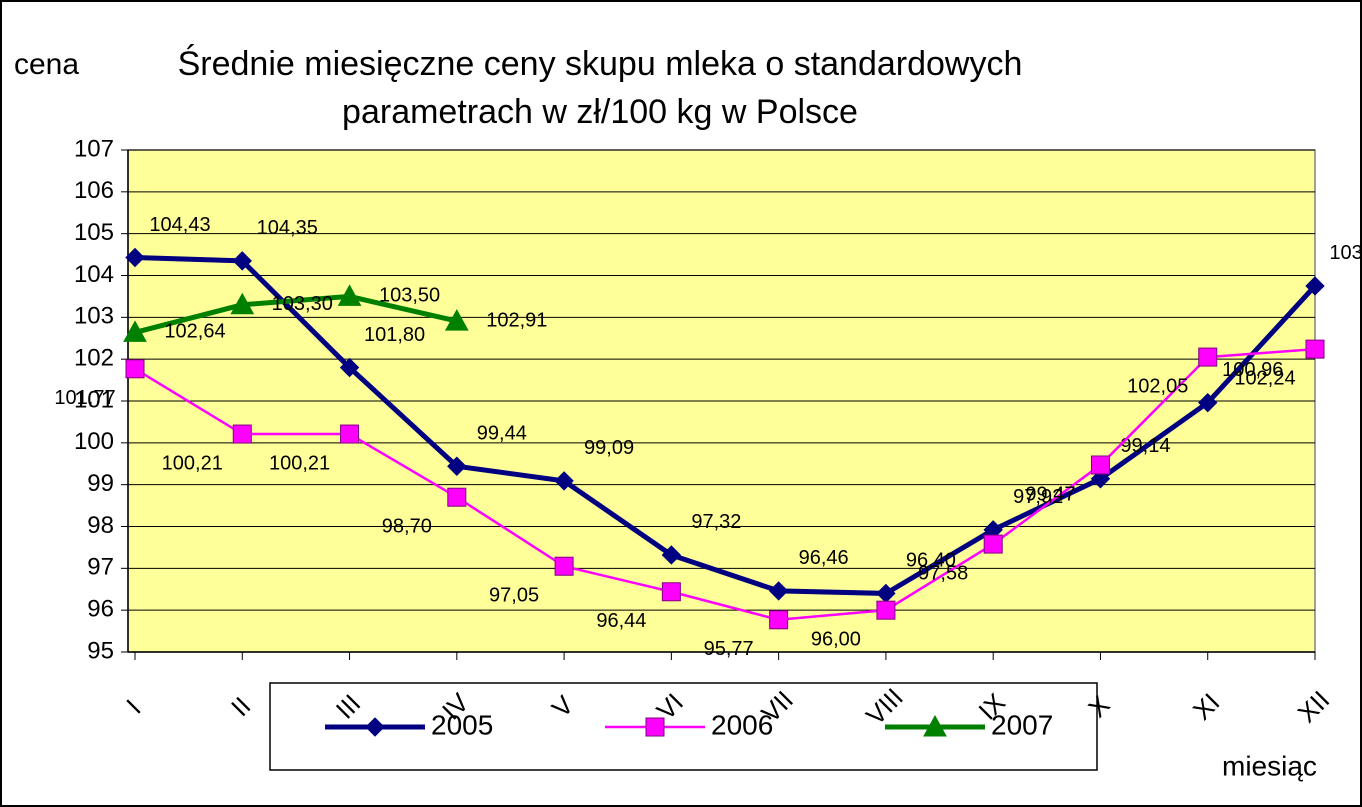 This screenshot has width=1362, height=807. I want to click on y-tick-label: 96, so click(100, 609).